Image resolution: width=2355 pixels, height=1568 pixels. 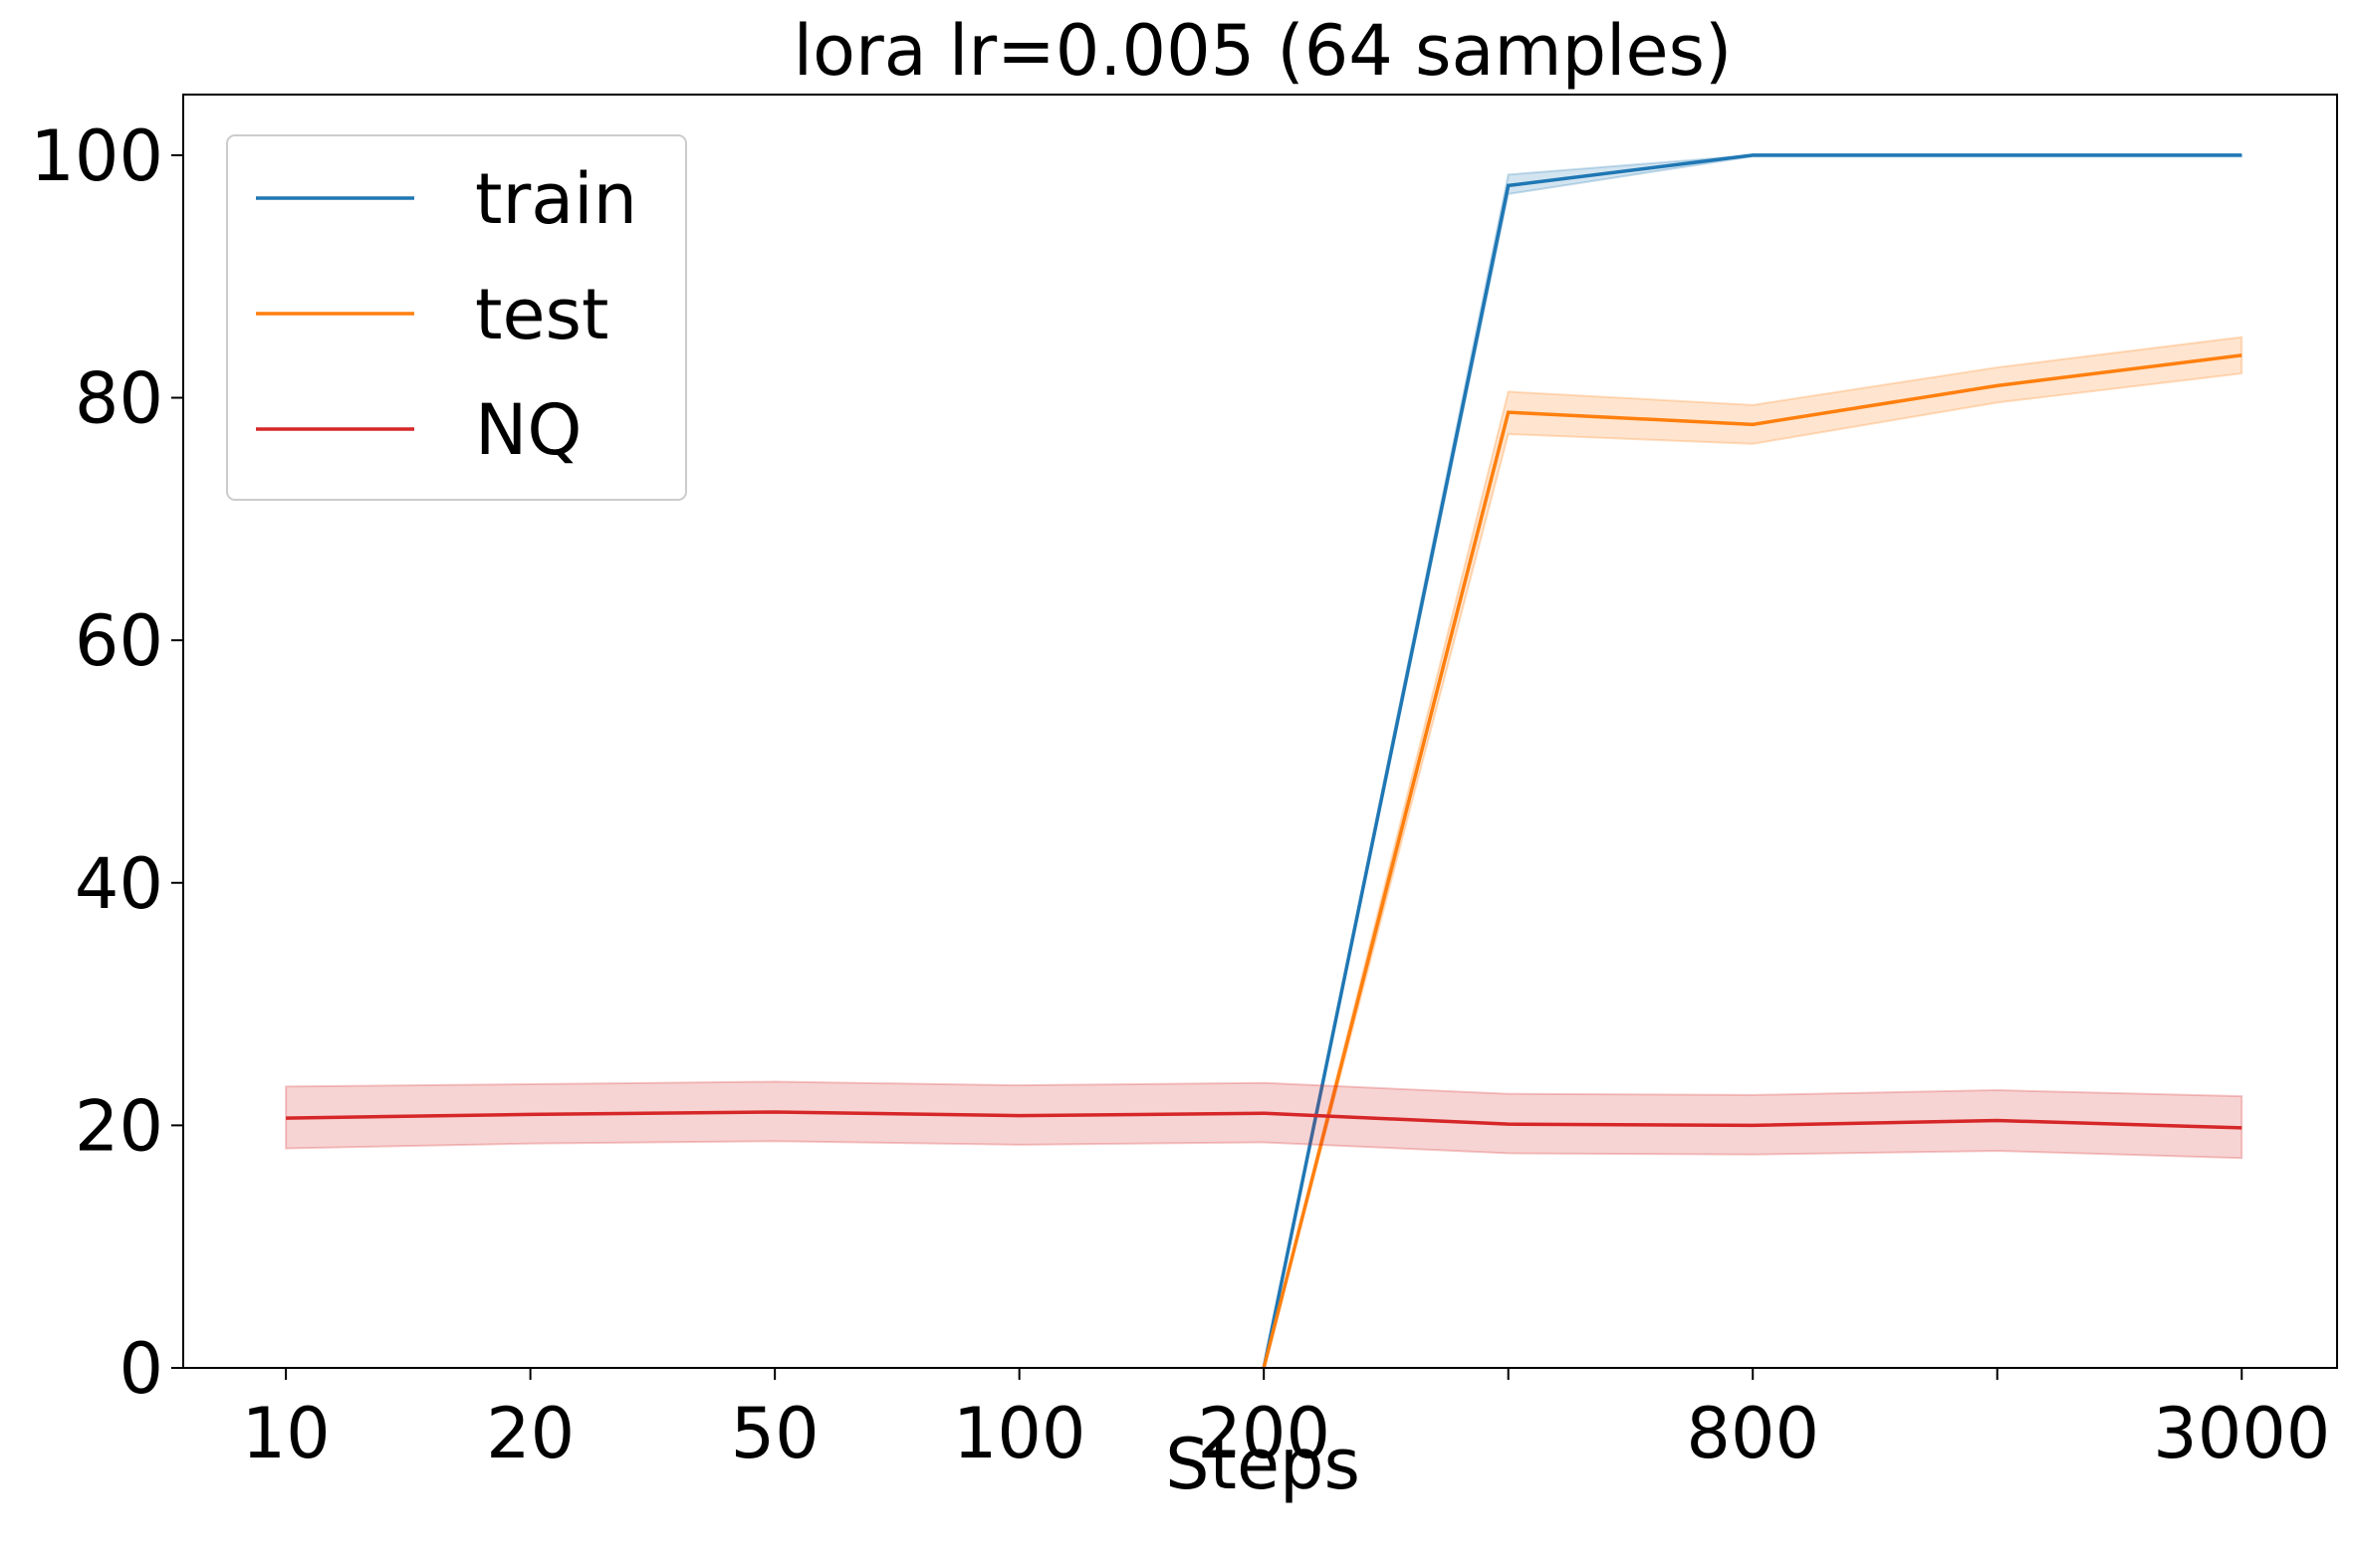 I want to click on legend-box, so click(x=456, y=317).